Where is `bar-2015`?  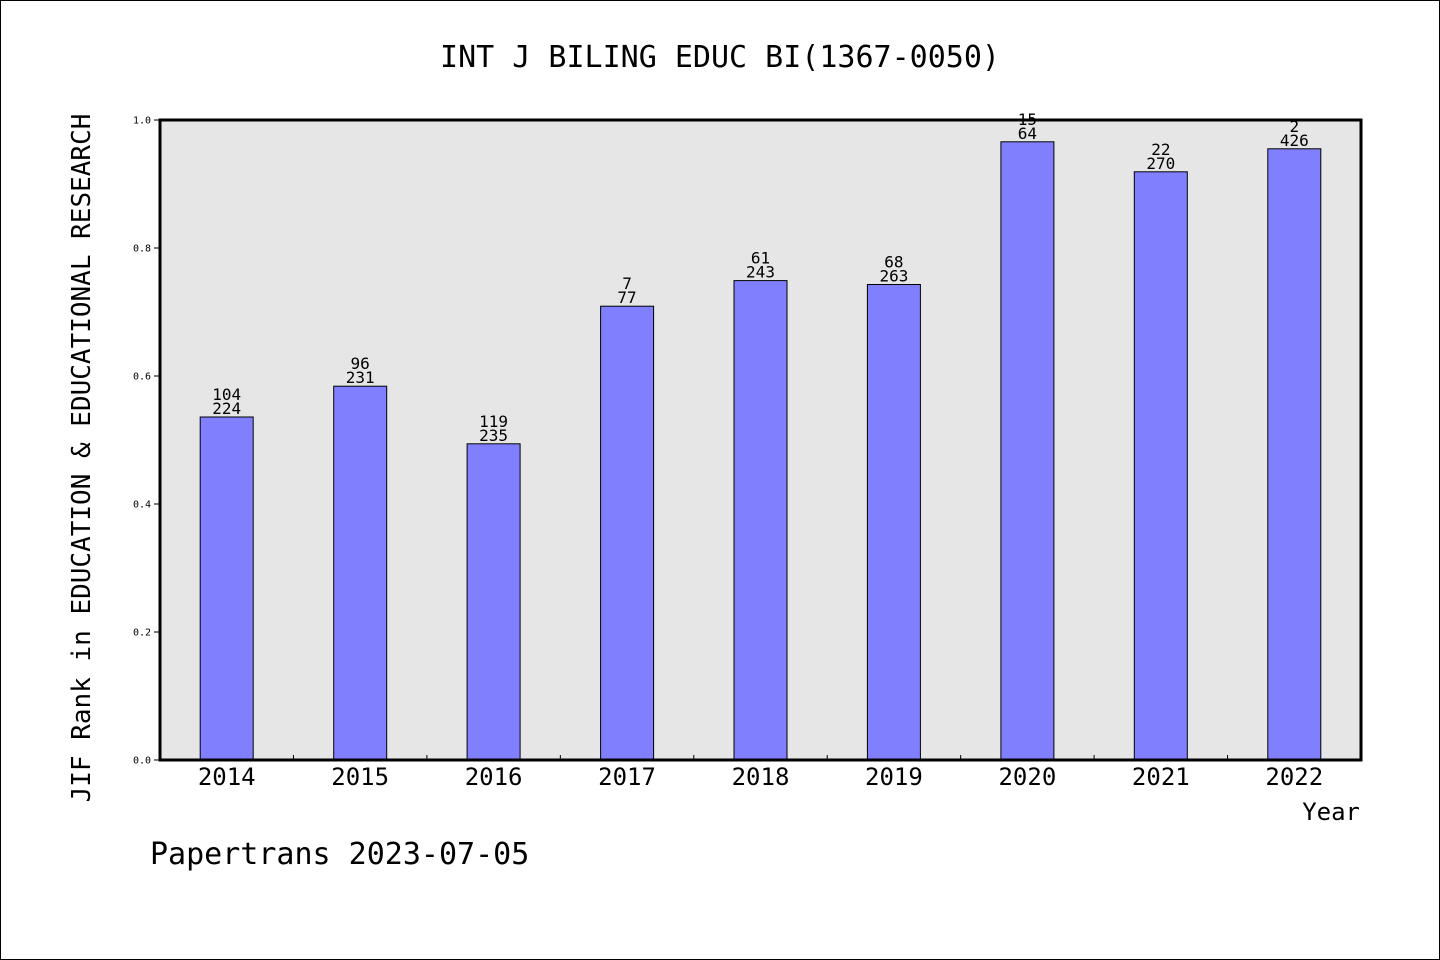
bar-2015 is located at coordinates (360, 573).